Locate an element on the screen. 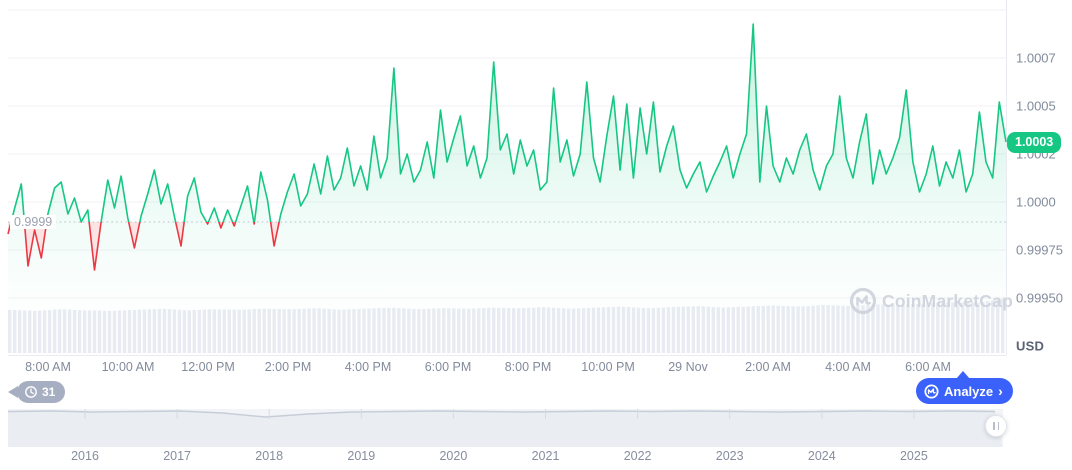  x-axis-tick: 2:00 PM is located at coordinates (288, 367).